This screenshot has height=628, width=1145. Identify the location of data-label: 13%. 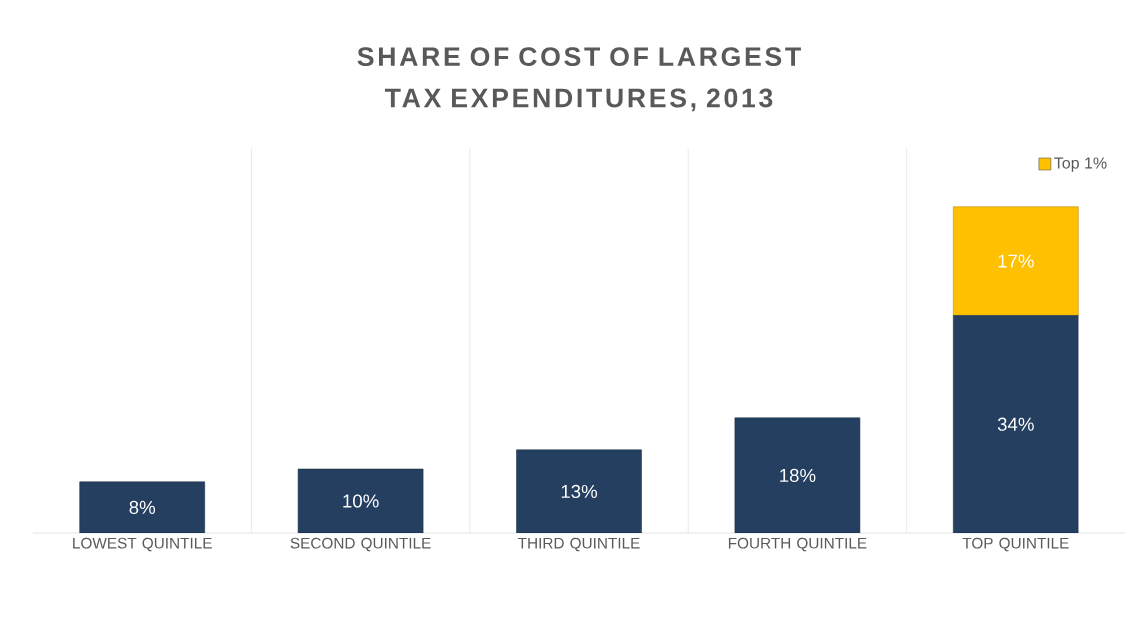
(579, 491).